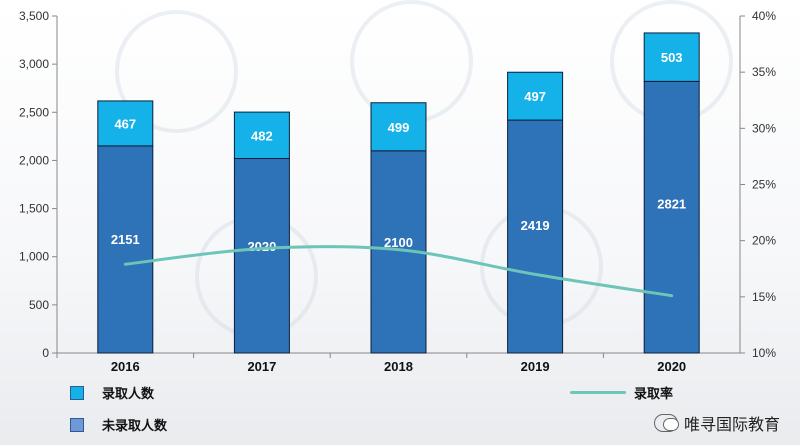  What do you see at coordinates (666, 423) in the screenshot?
I see `wechat-icon` at bounding box center [666, 423].